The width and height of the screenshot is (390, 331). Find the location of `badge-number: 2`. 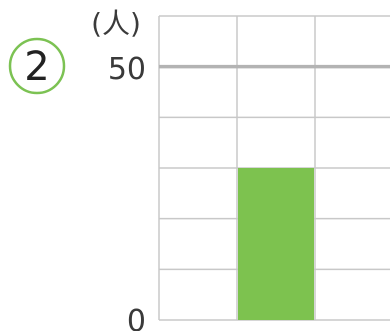

badge-number: 2 is located at coordinates (36, 67).